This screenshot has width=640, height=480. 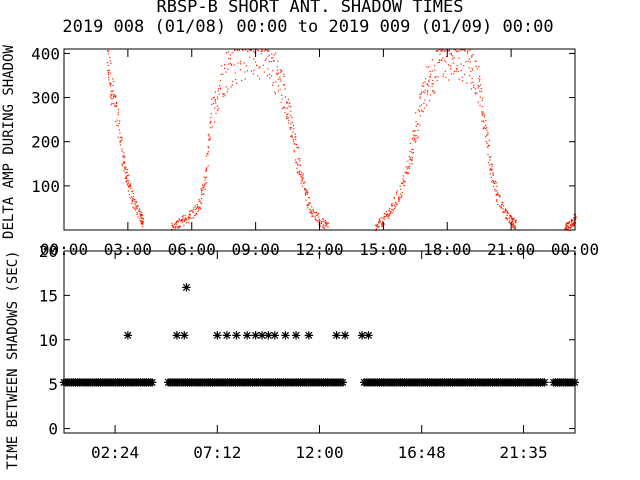 What do you see at coordinates (48, 295) in the screenshot?
I see `y-tick-label: 15` at bounding box center [48, 295].